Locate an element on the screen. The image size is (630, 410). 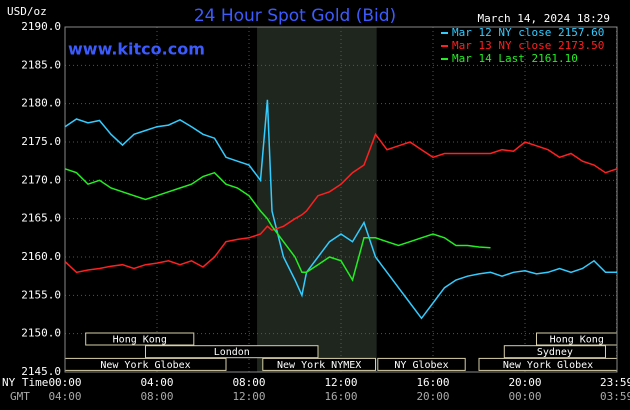
x-tick-label: 16:00 is located at coordinates (432, 382).